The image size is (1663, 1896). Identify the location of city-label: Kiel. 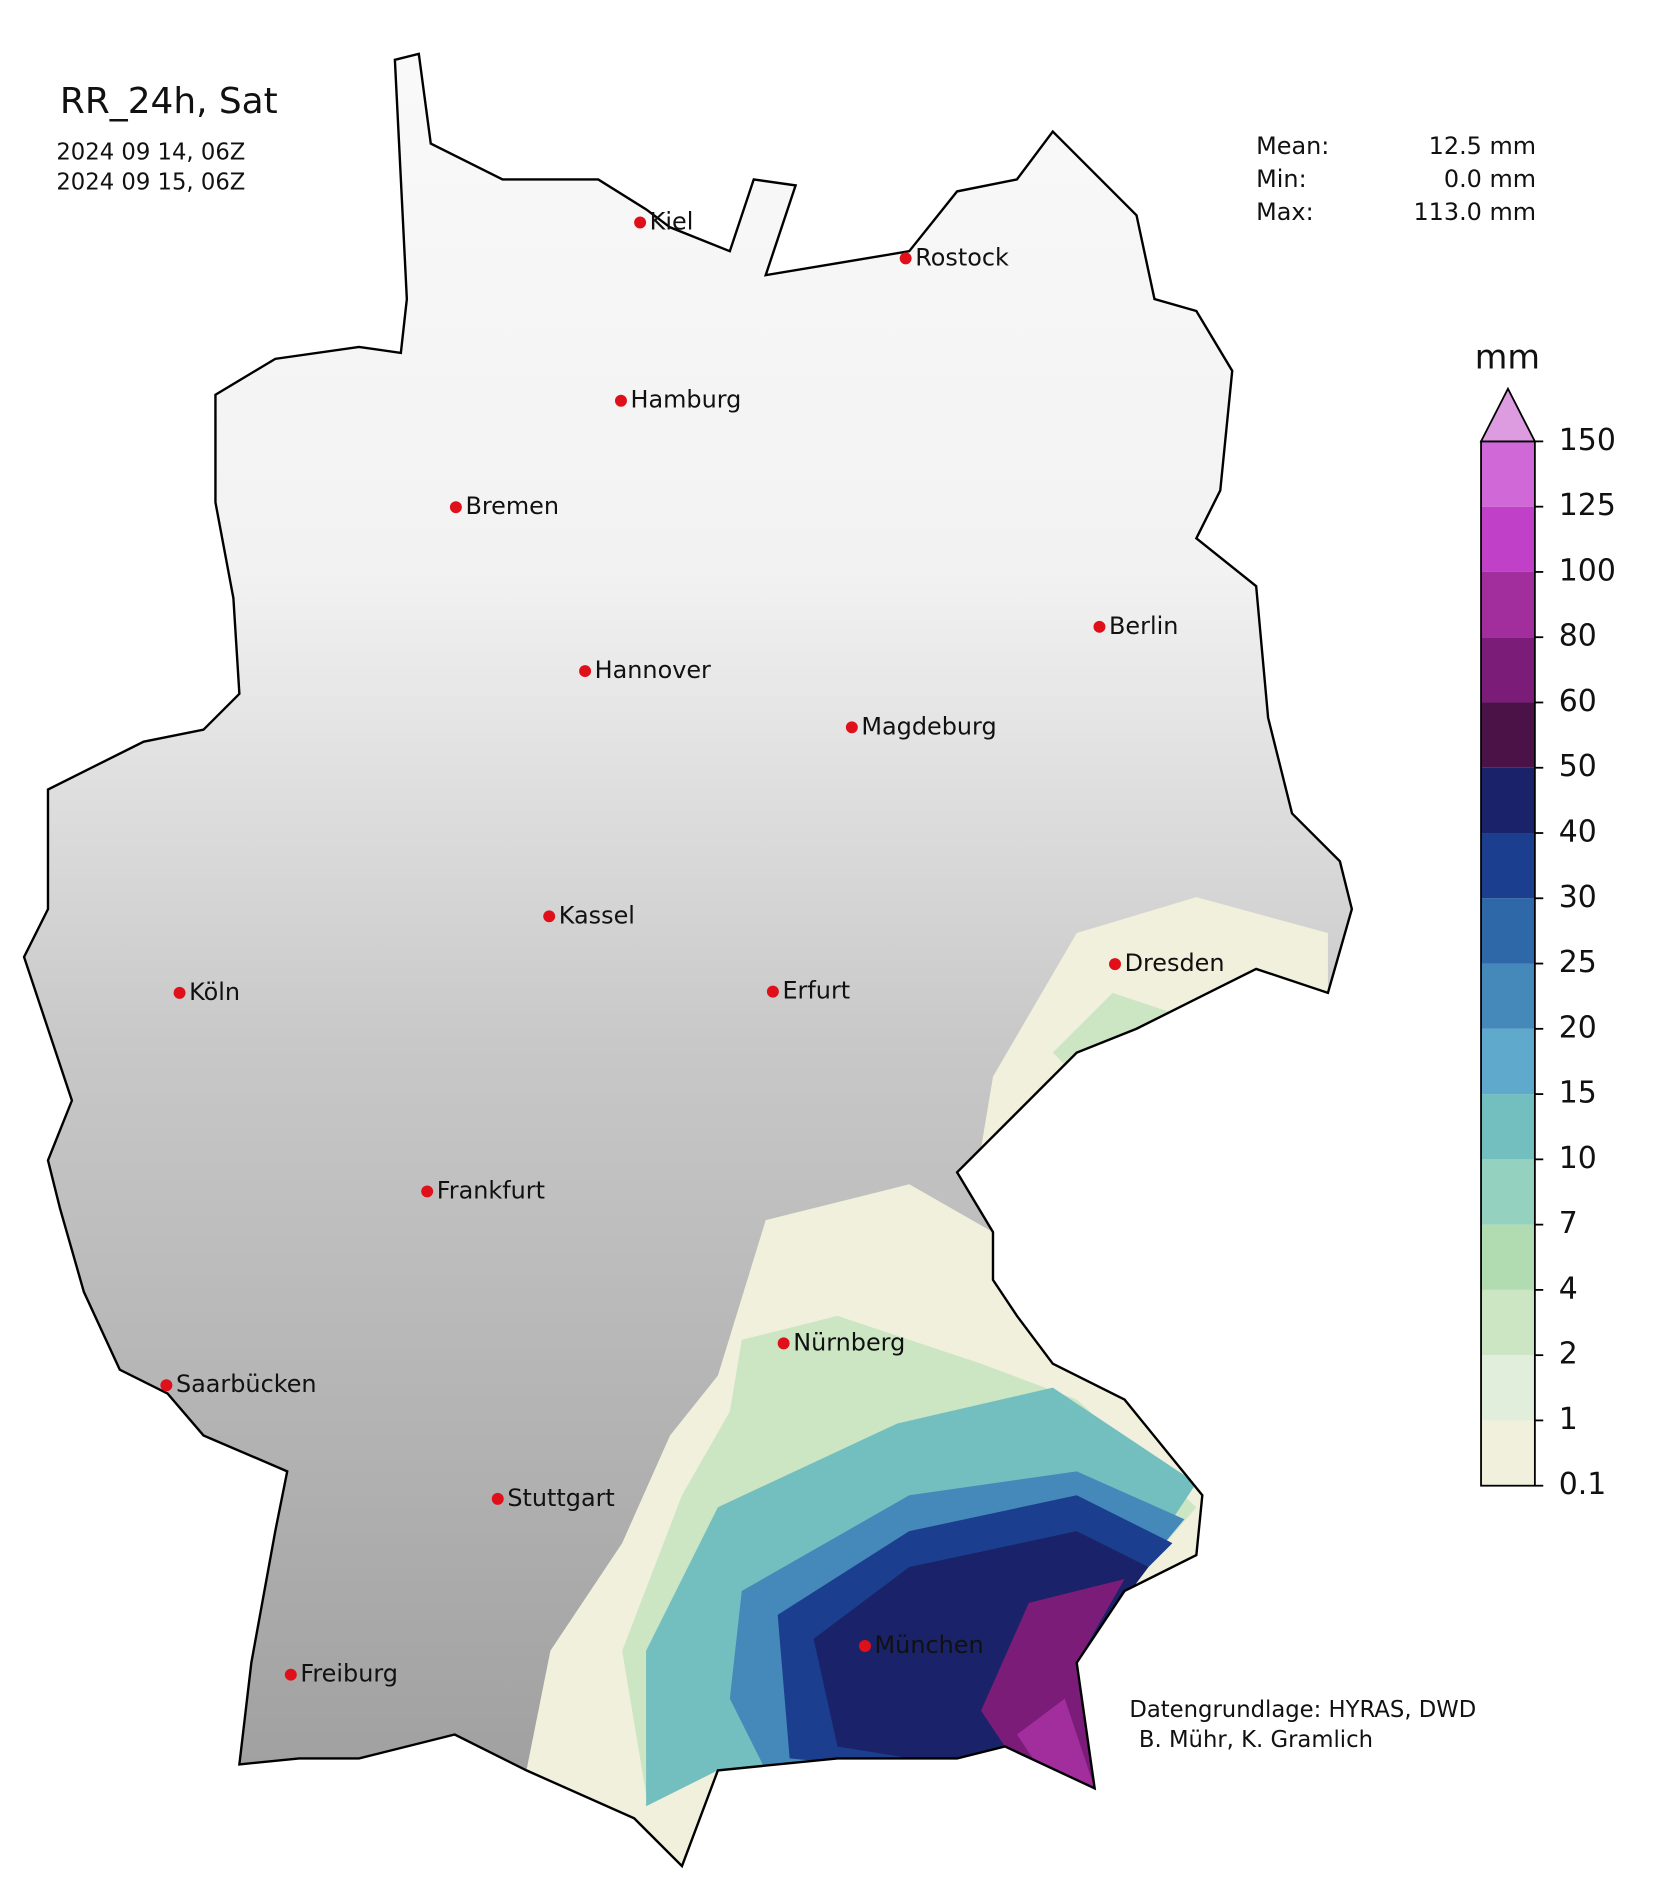
(672, 221).